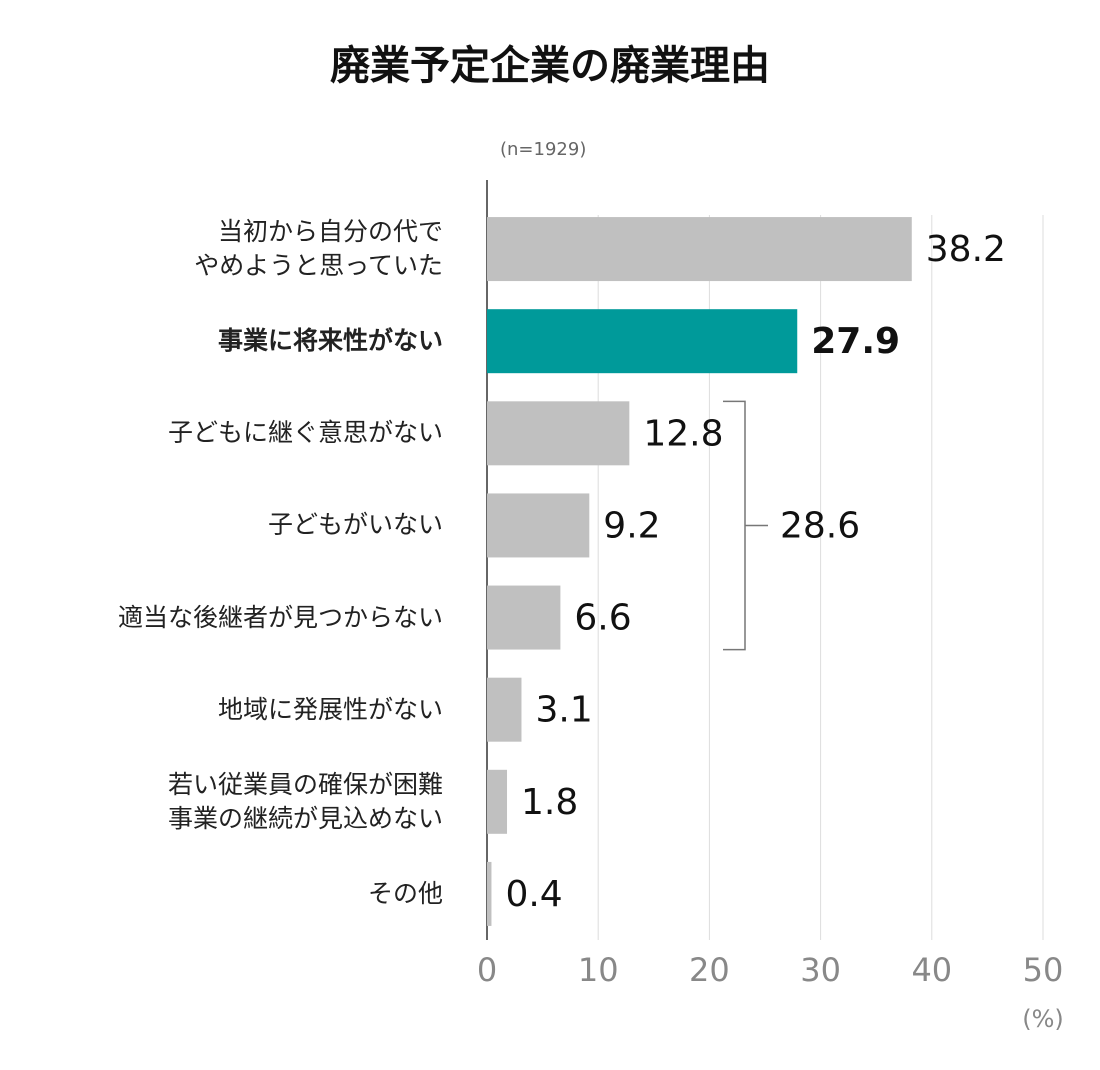  Describe the element at coordinates (305, 801) in the screenshot. I see `category-label: 若い従業員の確保が困難 事業の継続が見込めない` at that location.